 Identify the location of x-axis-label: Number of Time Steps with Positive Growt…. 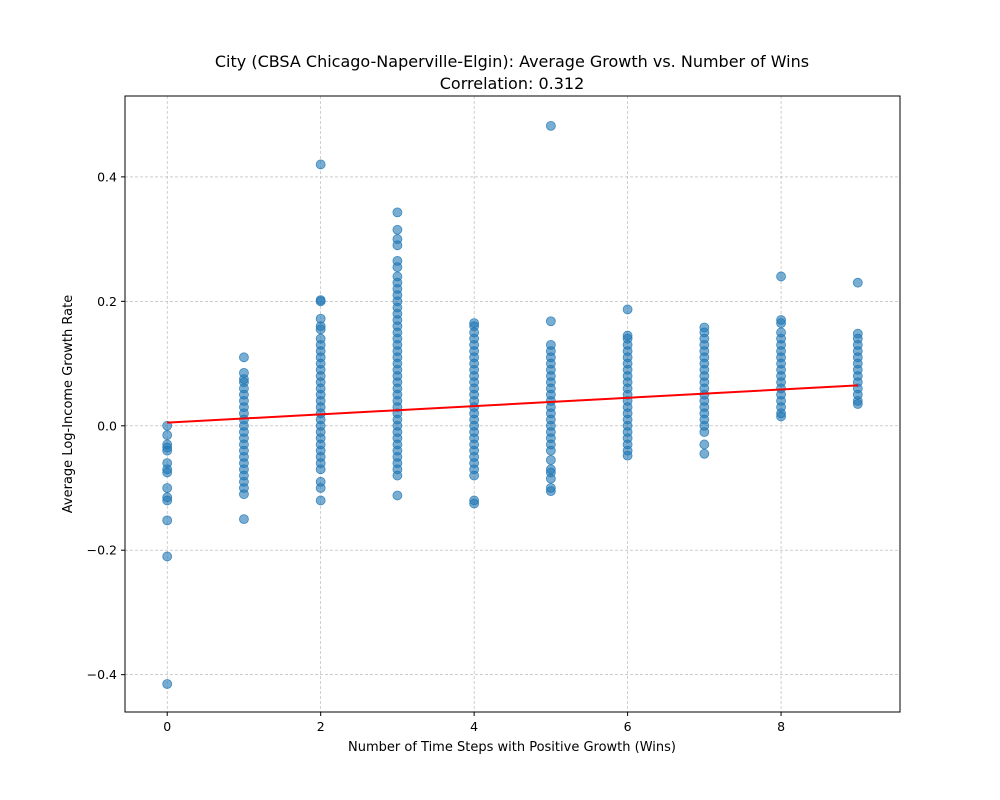
(512, 747).